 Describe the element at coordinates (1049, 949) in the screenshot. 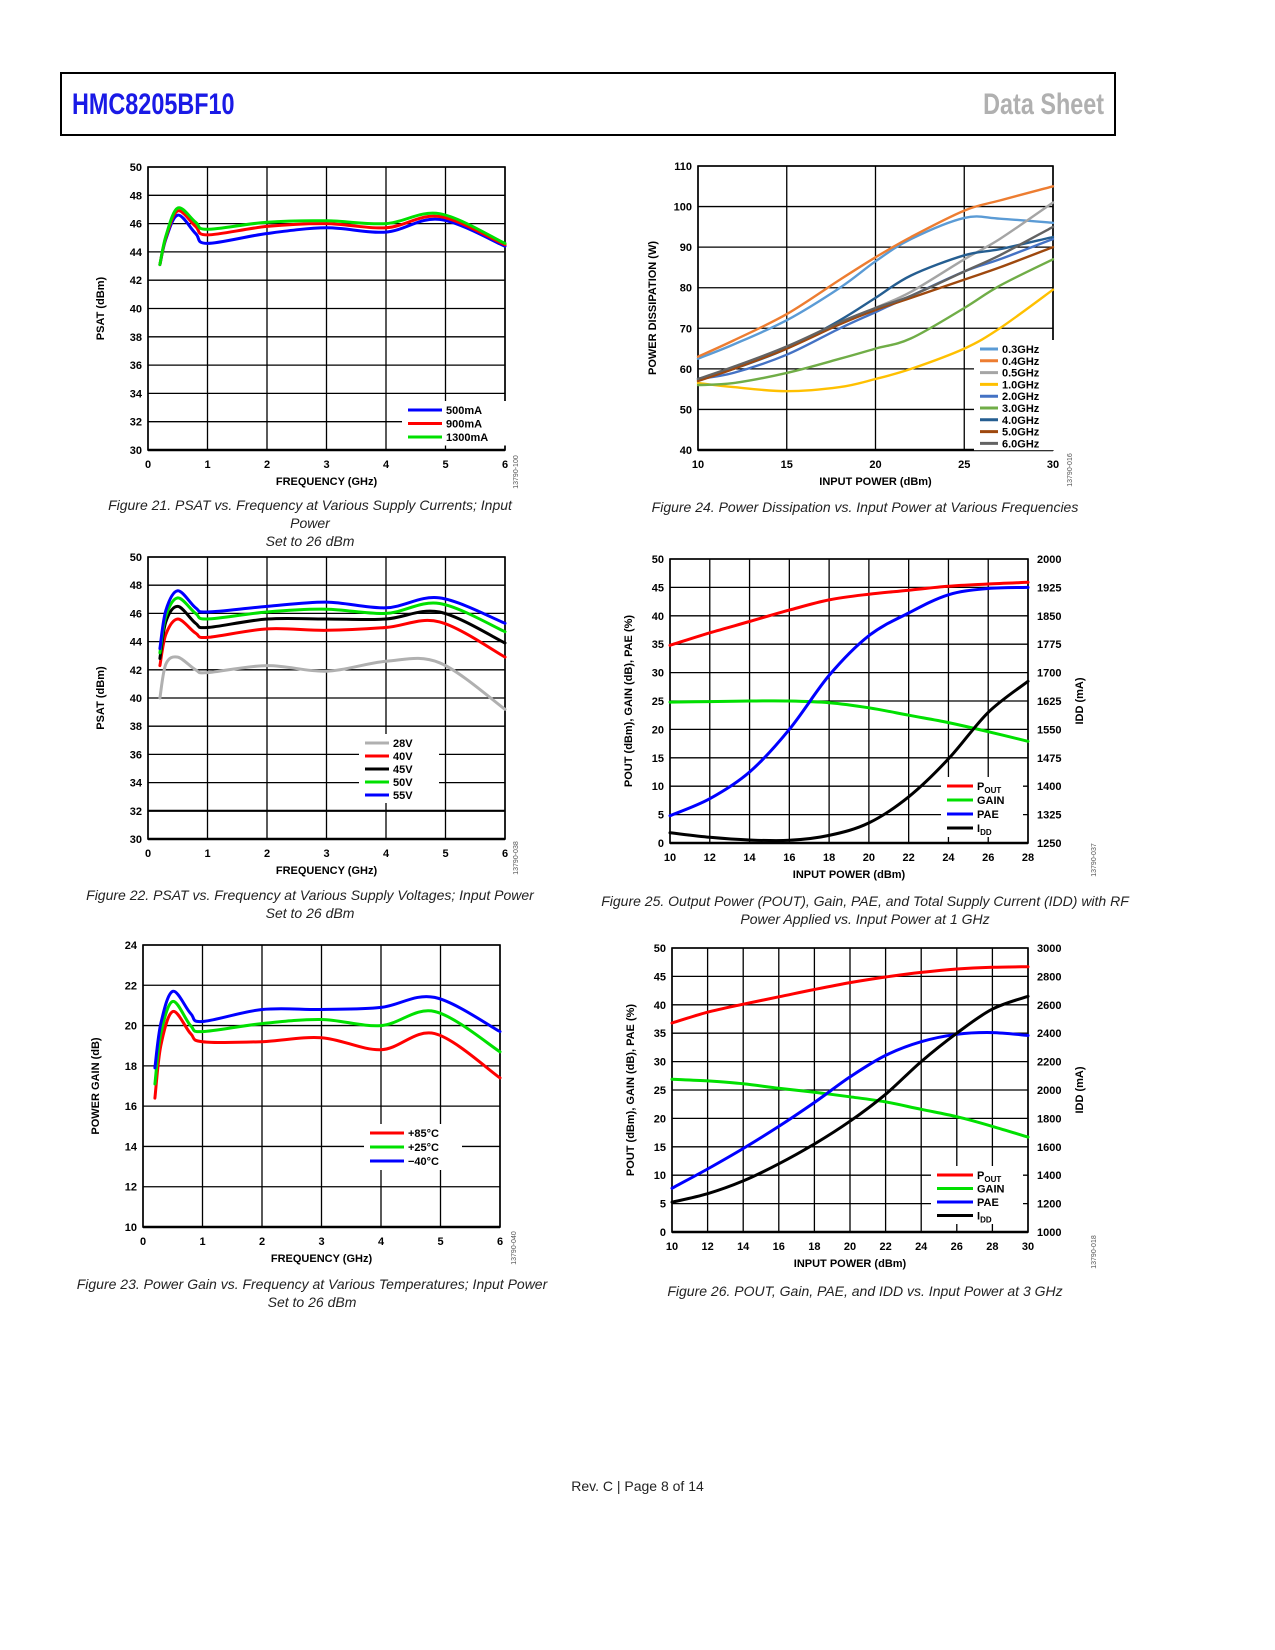

I see `y2-tick-label: 3000` at that location.